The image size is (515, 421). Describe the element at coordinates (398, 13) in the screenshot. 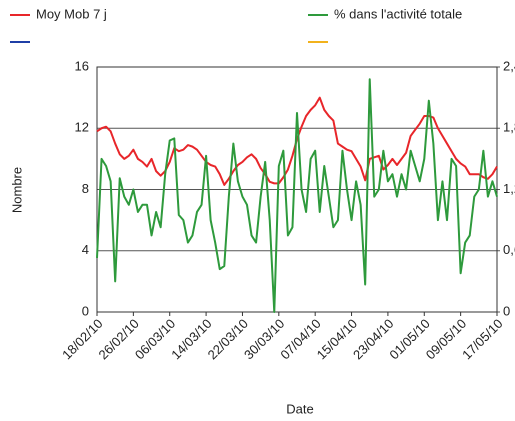

I see `legend-label: % dans l'activité totale` at that location.